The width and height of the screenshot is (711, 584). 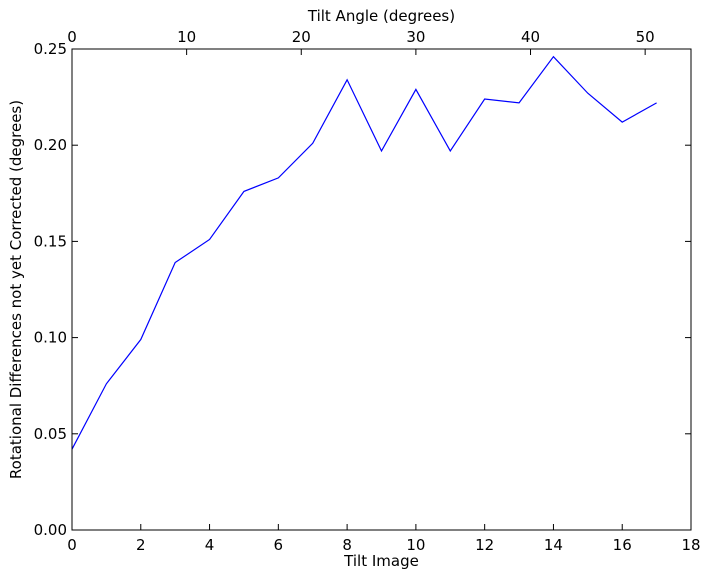 What do you see at coordinates (530, 37) in the screenshot?
I see `top-x-tick-label: 40` at bounding box center [530, 37].